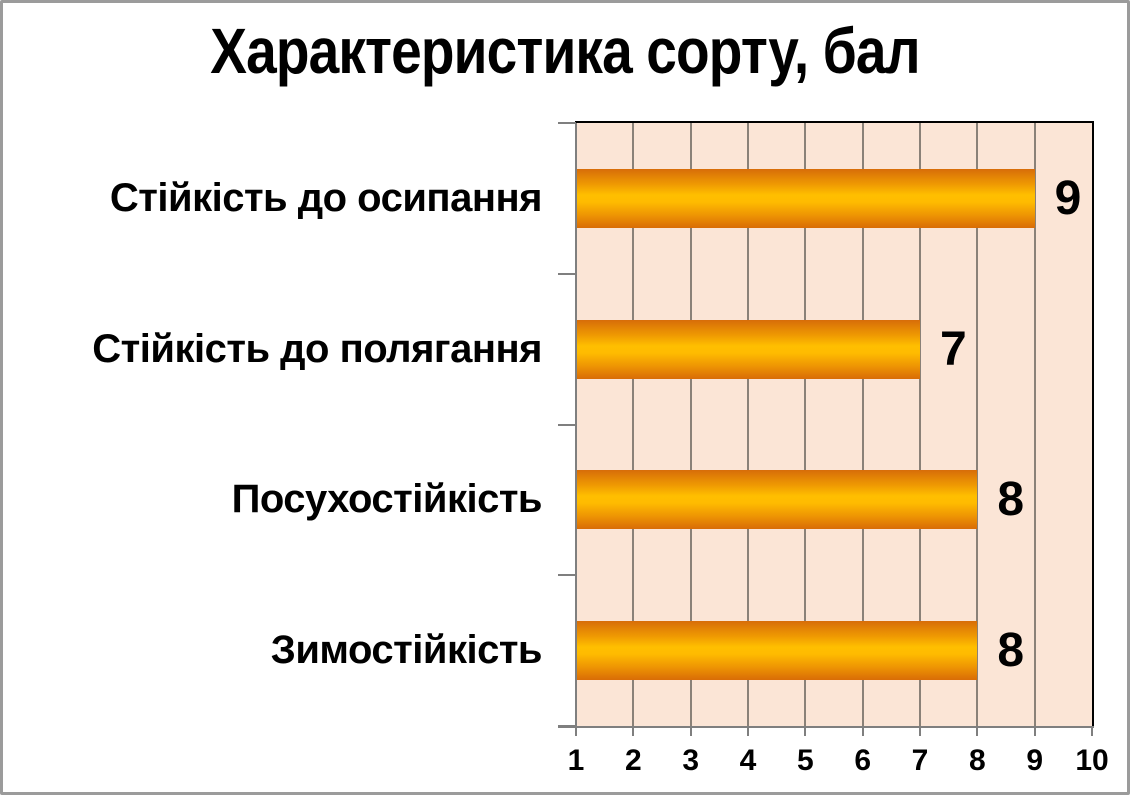 This screenshot has width=1130, height=795. I want to click on category-label-2: Стійкість до полягання, so click(317, 348).